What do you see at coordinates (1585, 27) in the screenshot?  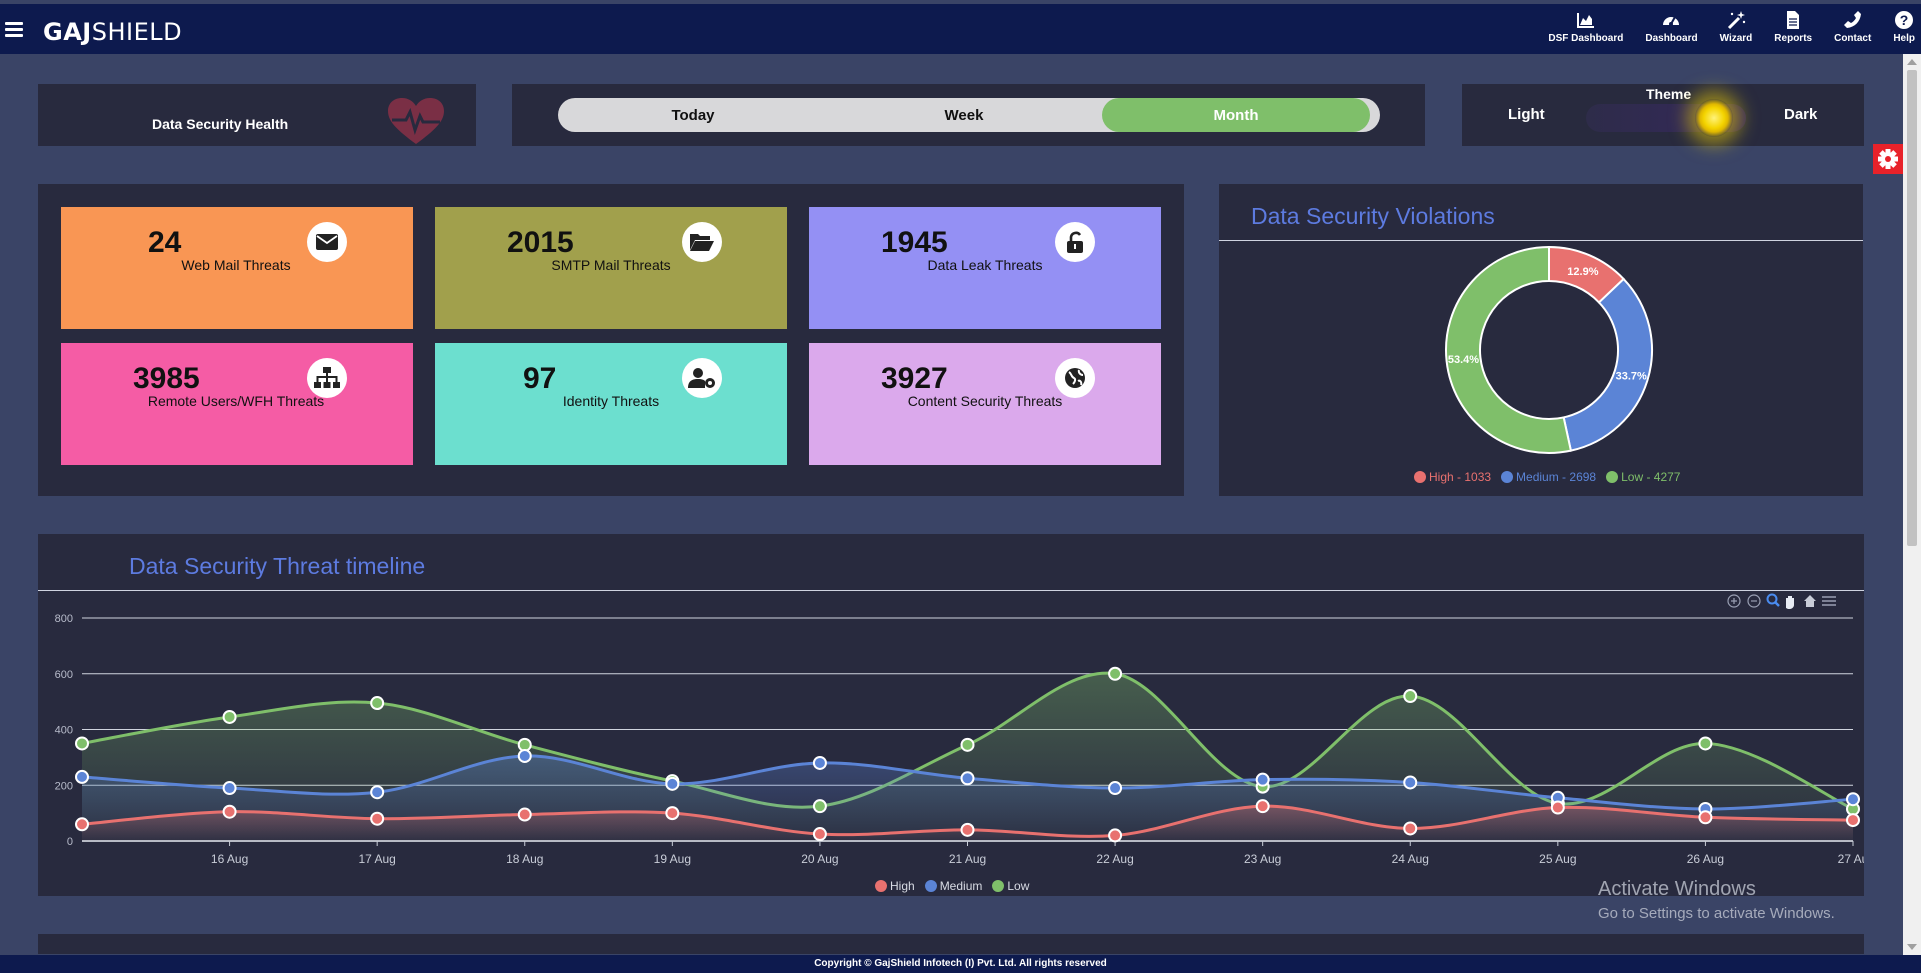 I see `nav-dsf-dashboard: DSF Dashboard` at bounding box center [1585, 27].